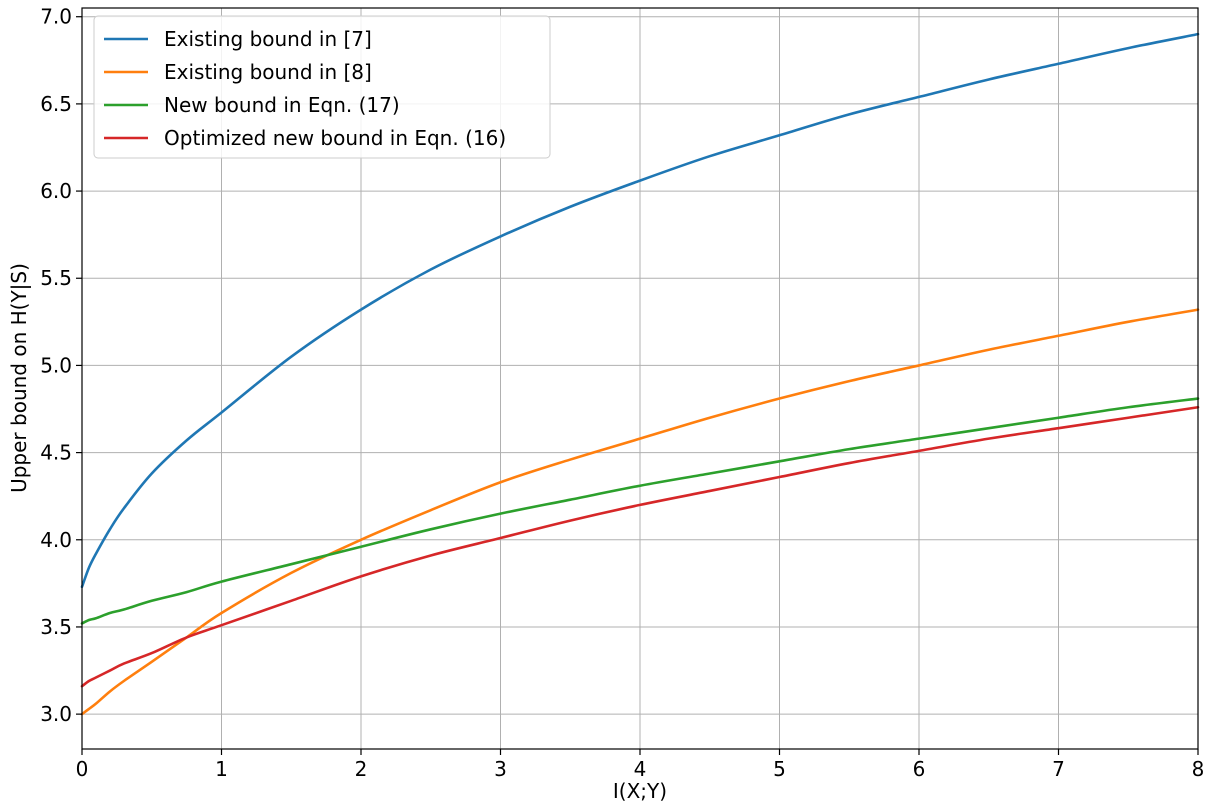 This screenshot has width=1210, height=806. Describe the element at coordinates (361, 769) in the screenshot. I see `x-tick-label: 2` at that location.